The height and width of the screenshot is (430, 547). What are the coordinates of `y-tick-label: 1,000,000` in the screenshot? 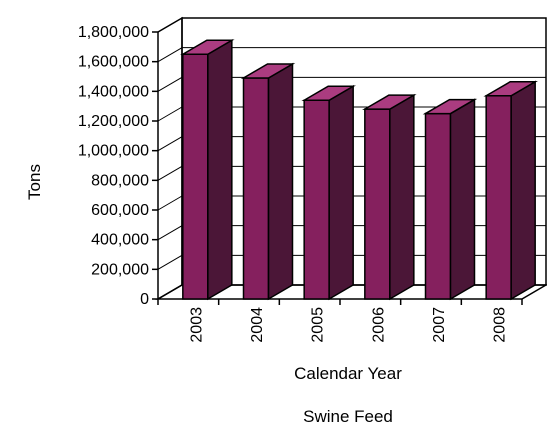 It's located at (113, 151).